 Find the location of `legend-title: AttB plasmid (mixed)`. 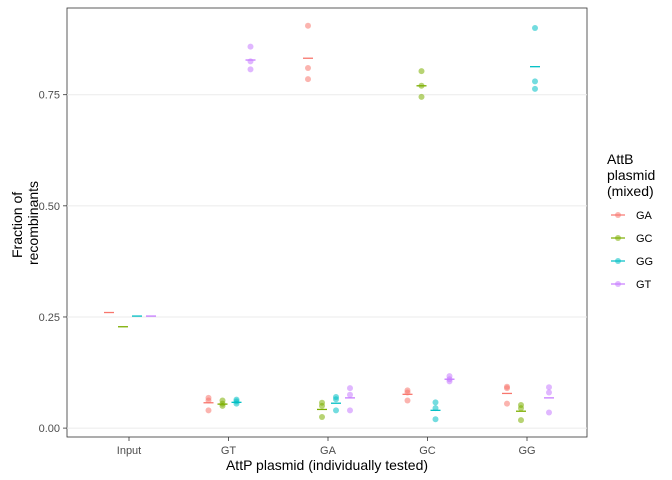

legend-title: AttB plasmid (mixed) is located at coordinates (633, 175).